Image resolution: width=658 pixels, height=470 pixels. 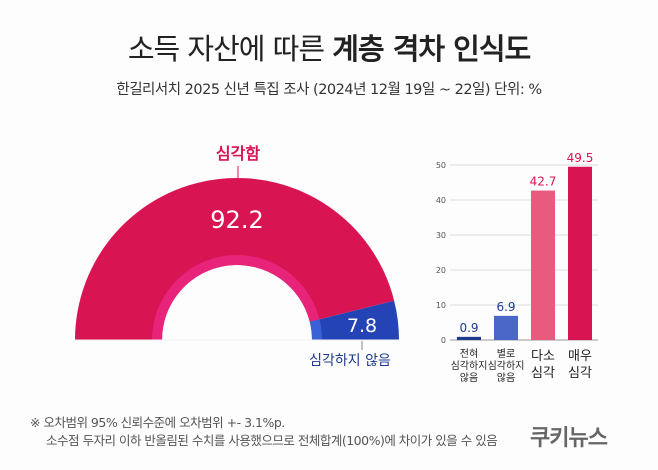 What do you see at coordinates (238, 153) in the screenshot?
I see `pie-category-label-0: 심각함` at bounding box center [238, 153].